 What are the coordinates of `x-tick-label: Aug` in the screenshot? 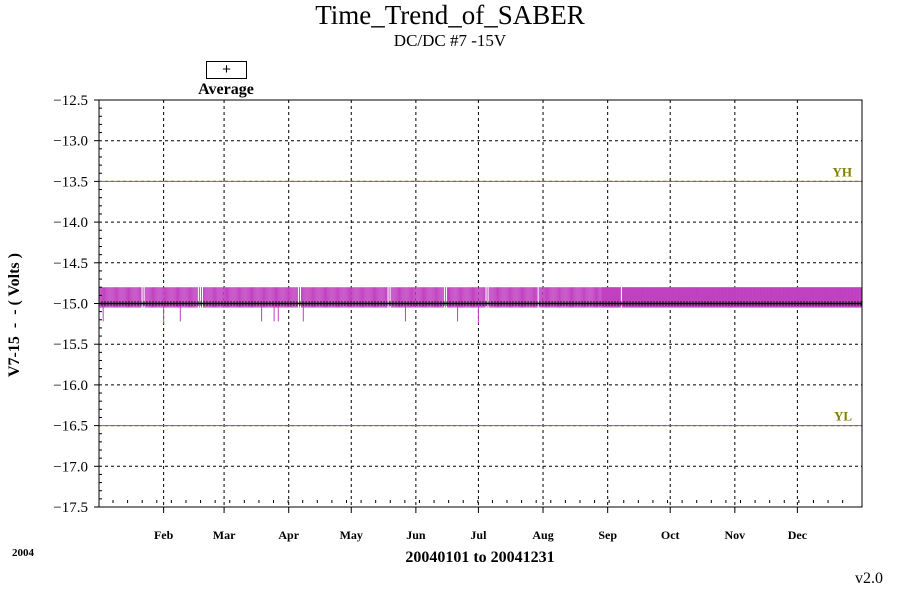 It's located at (542, 535).